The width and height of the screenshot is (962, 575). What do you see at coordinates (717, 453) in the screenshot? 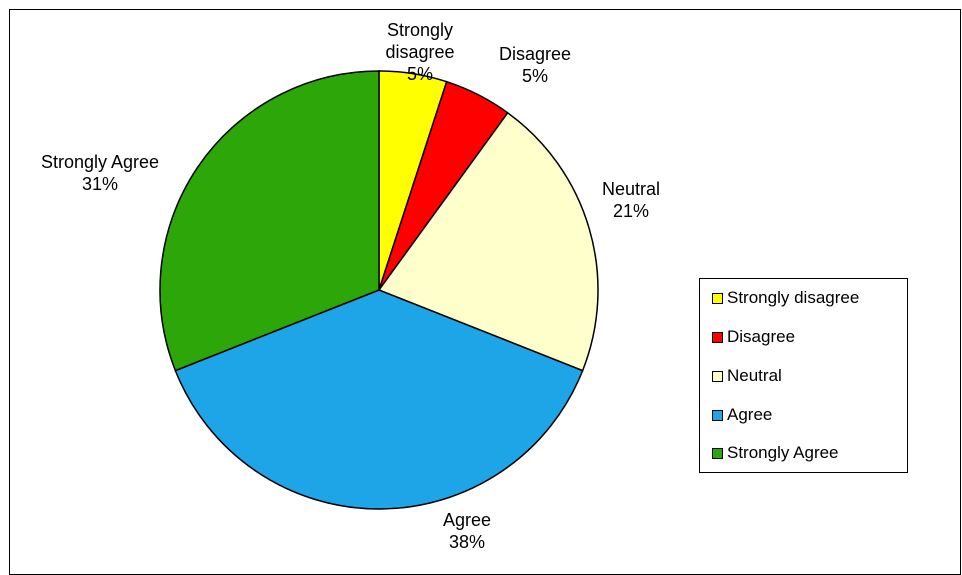
I see `legend-swatch-strongly-agree` at bounding box center [717, 453].